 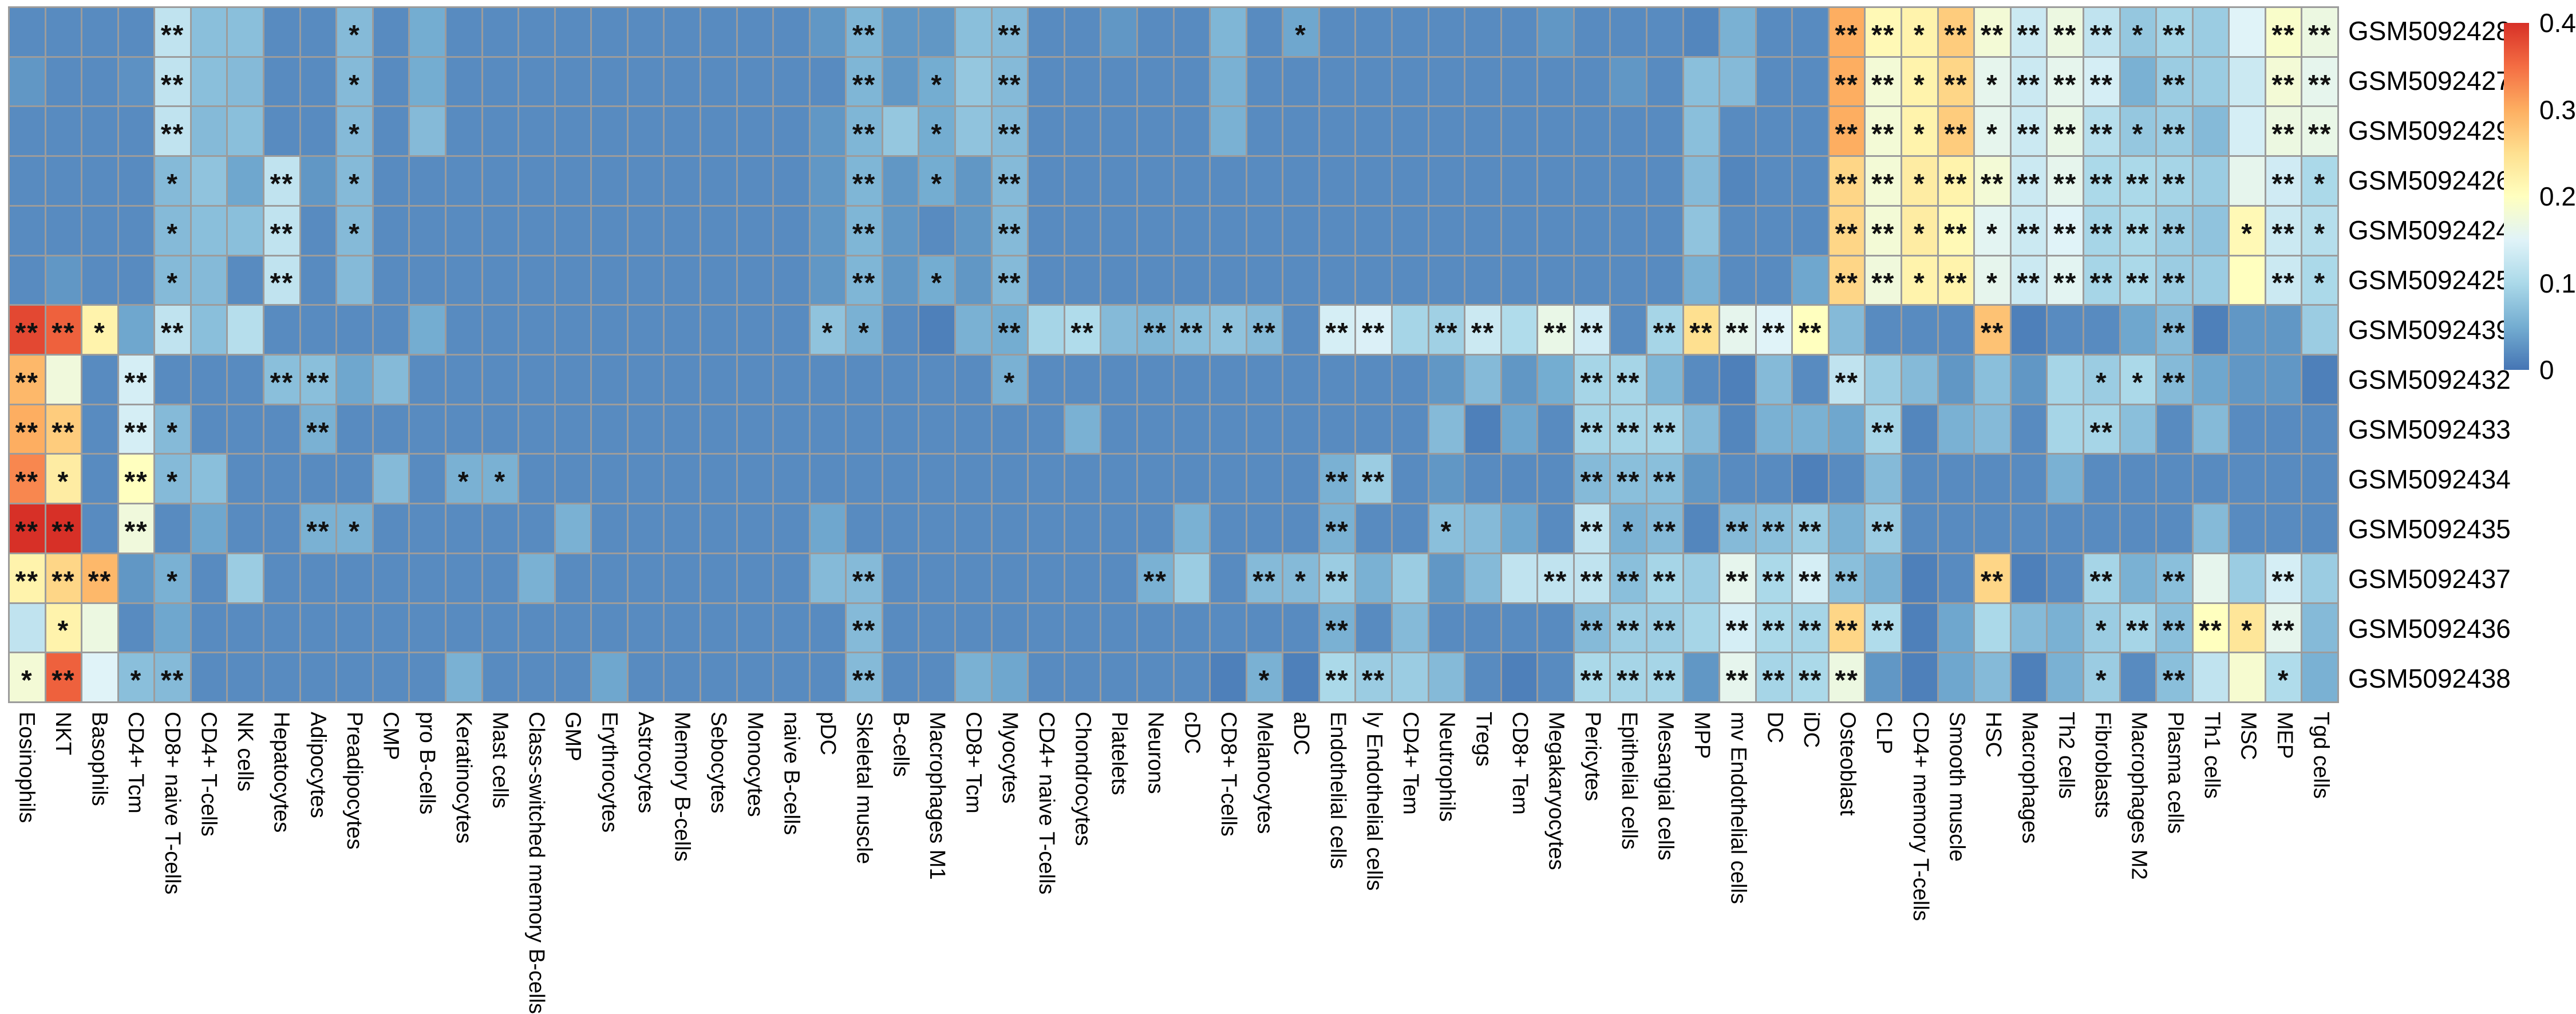 I want to click on column-label: Mast cells, so click(x=500, y=760).